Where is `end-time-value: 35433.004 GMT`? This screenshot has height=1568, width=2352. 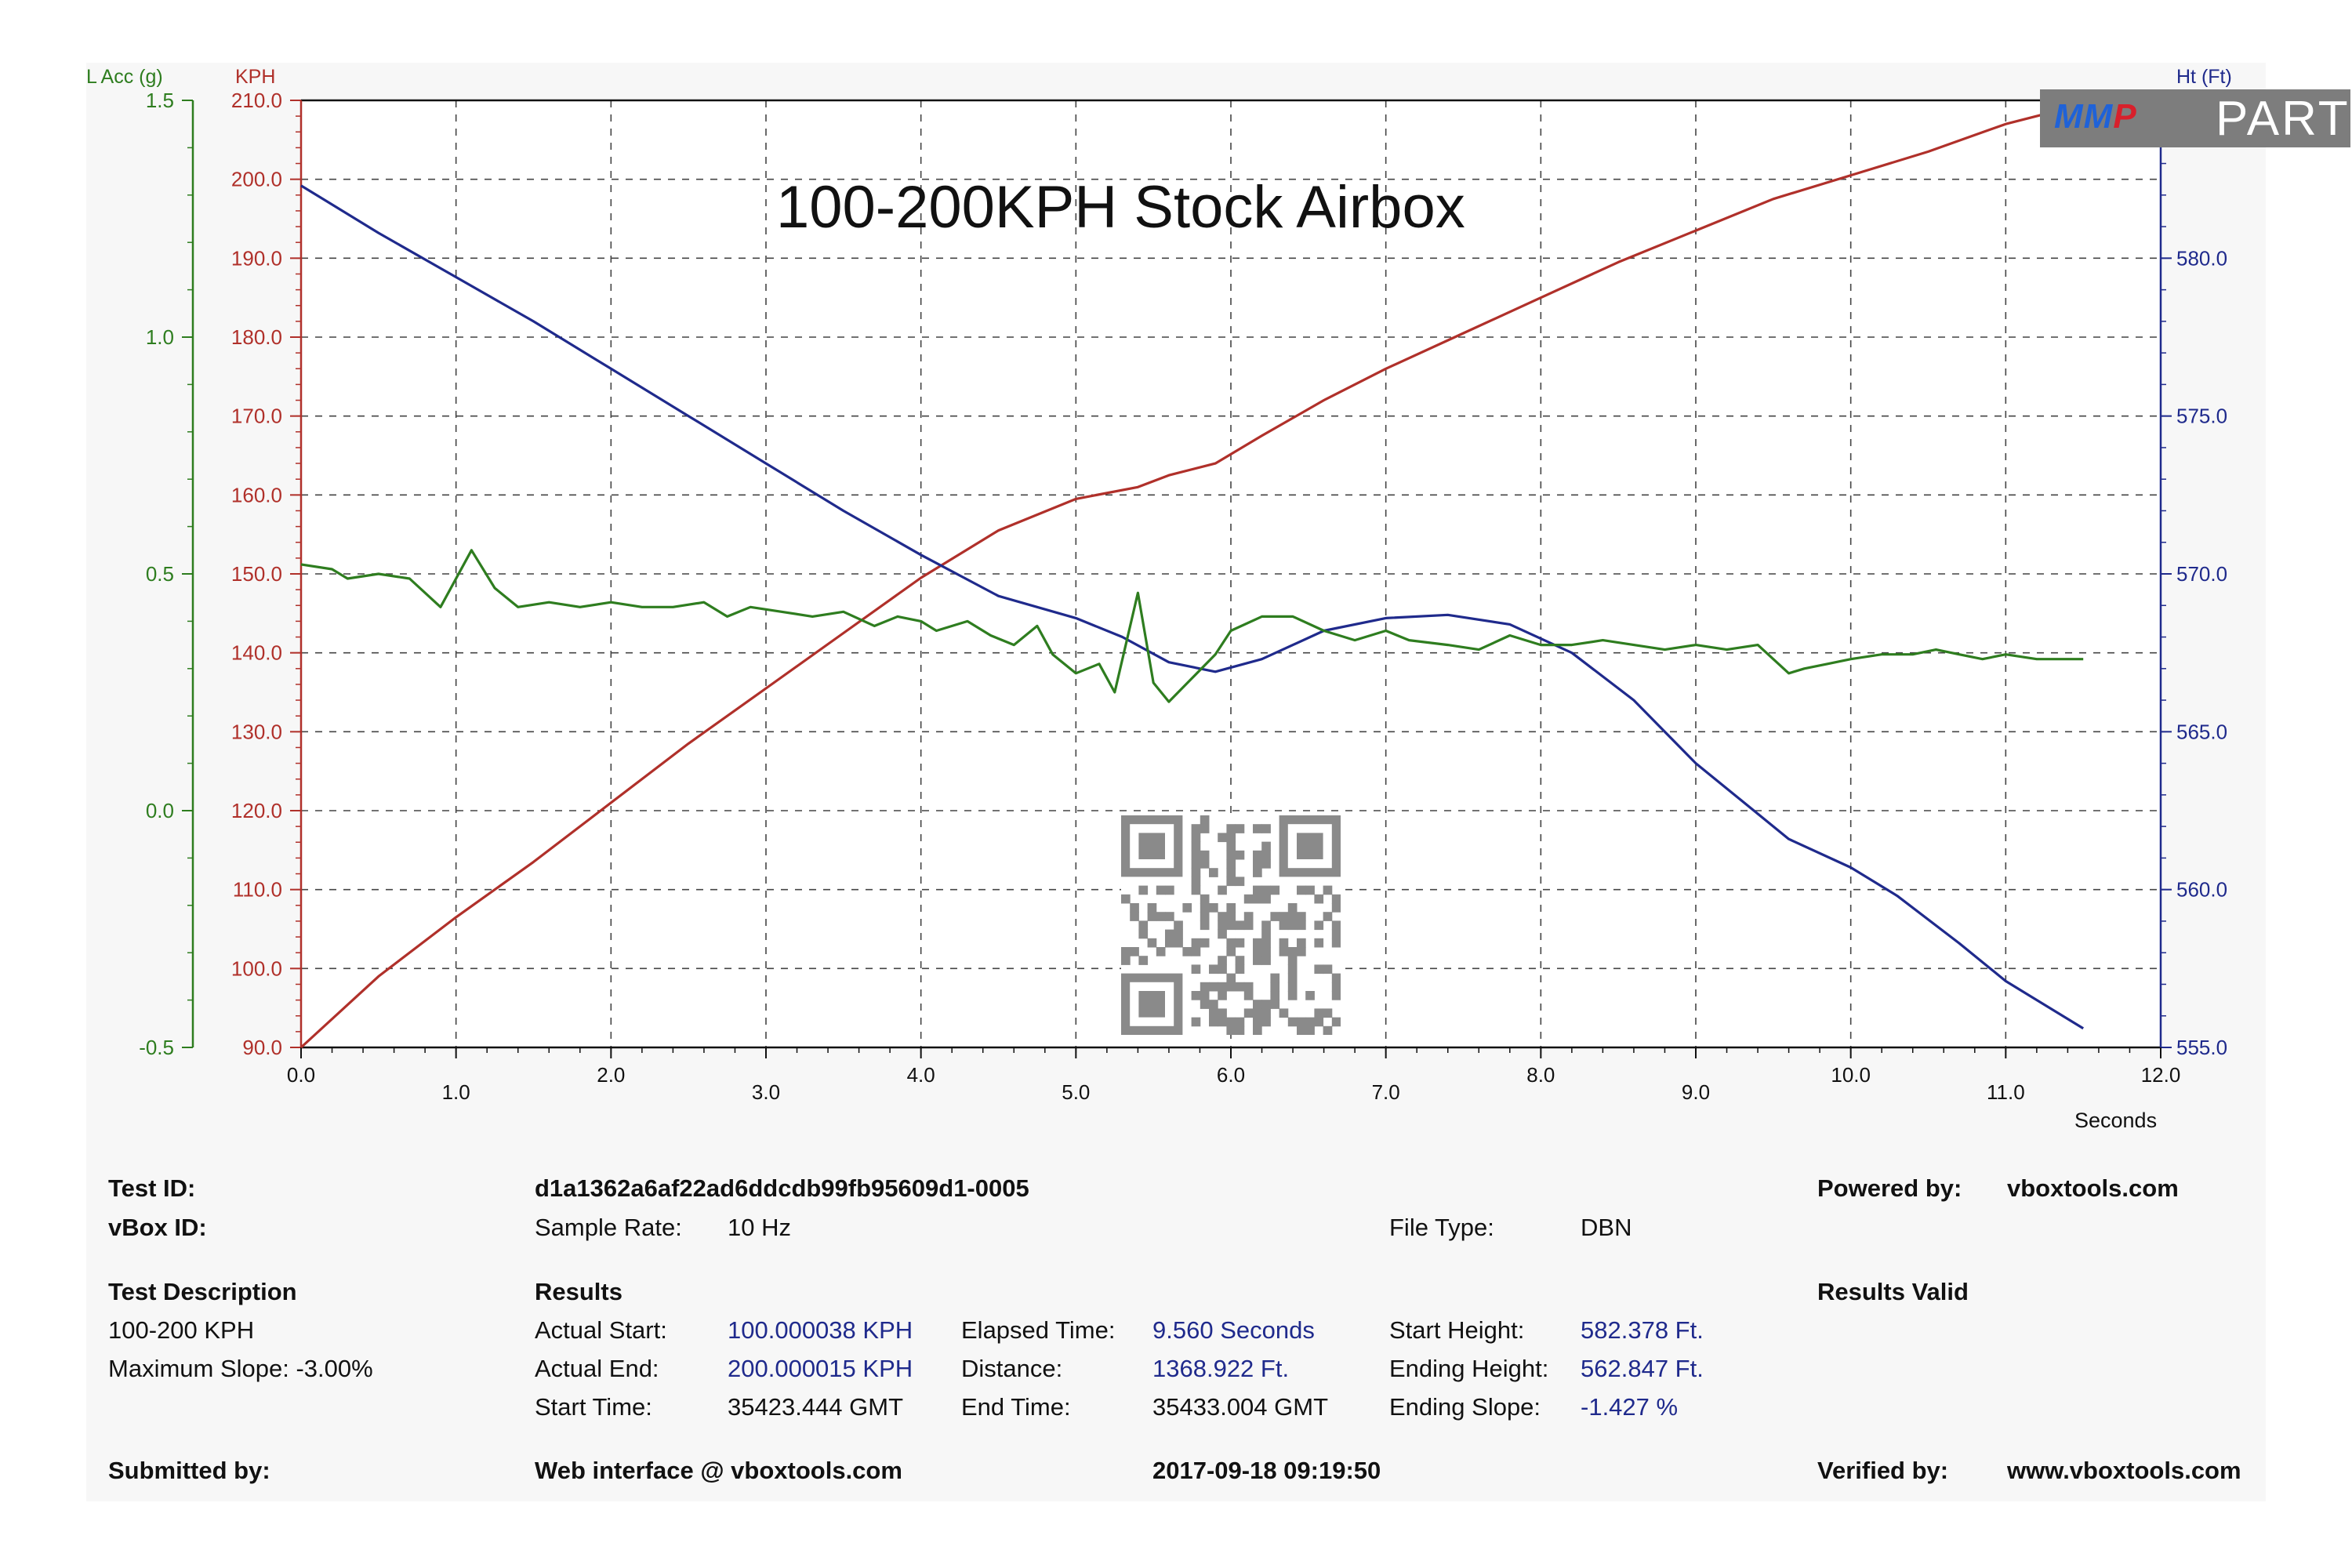 end-time-value: 35433.004 GMT is located at coordinates (1240, 1407).